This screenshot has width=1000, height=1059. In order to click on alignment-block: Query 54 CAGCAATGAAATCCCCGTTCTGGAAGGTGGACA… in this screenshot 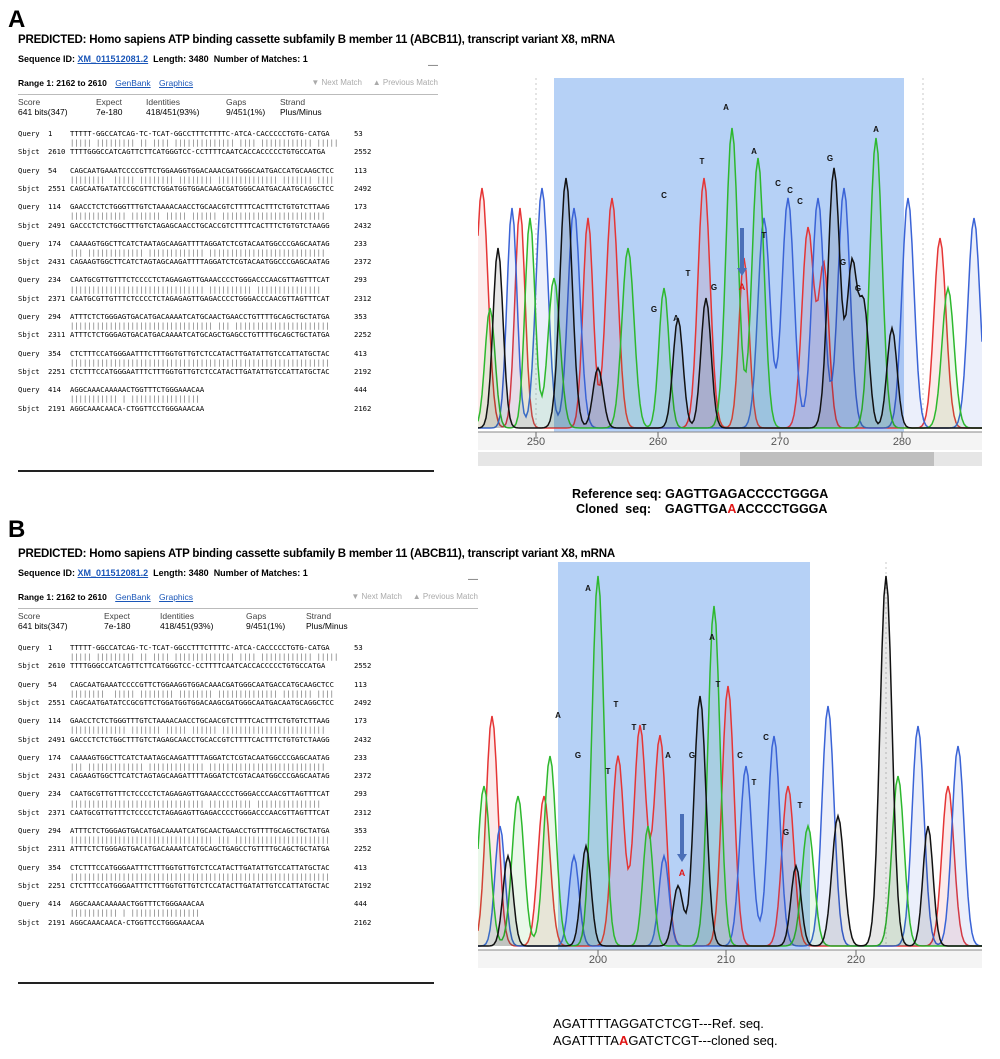, I will do `click(195, 179)`.